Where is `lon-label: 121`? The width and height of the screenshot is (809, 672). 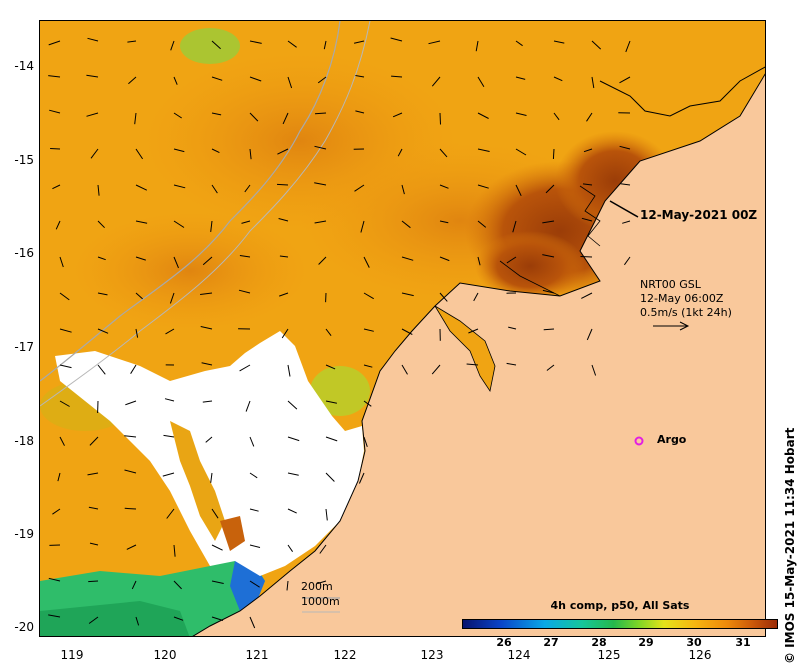 lon-label: 121 is located at coordinates (257, 655).